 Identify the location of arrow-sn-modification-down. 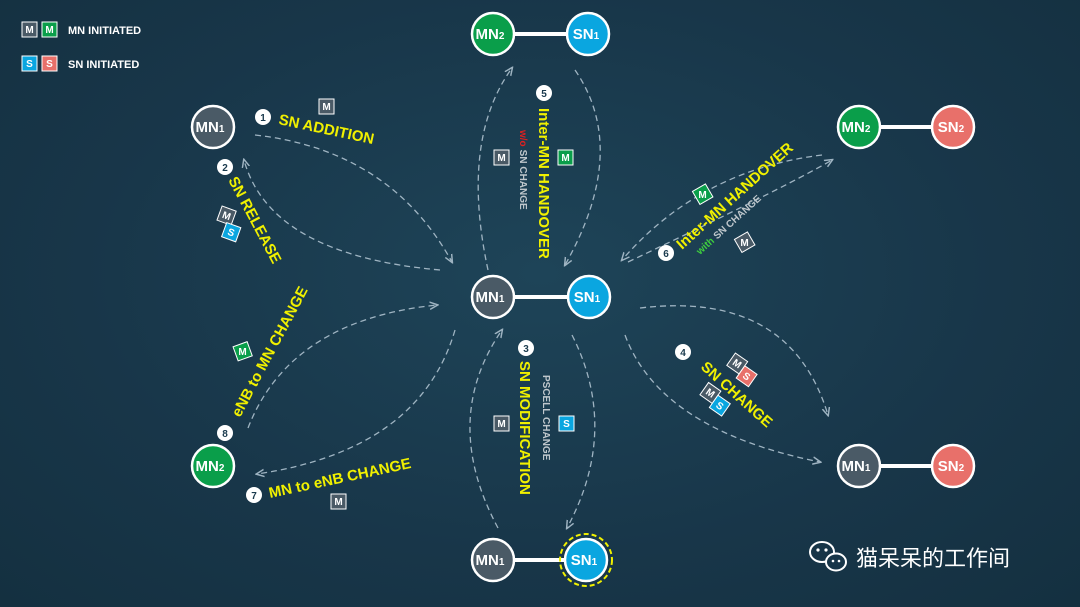
(581, 431).